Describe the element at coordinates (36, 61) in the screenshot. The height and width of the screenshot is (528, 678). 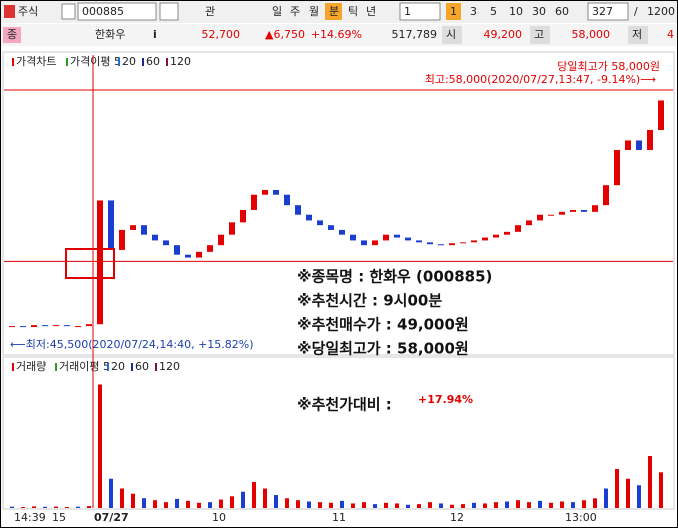
I see `legend-item: 가격차트` at that location.